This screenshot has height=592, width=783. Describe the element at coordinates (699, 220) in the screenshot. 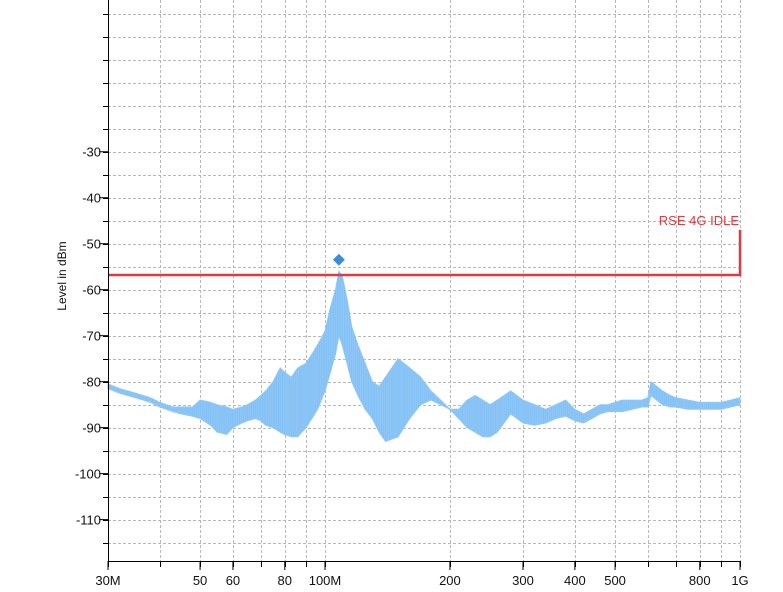

I see `limit-line-label: RSE 4G IDLE` at that location.